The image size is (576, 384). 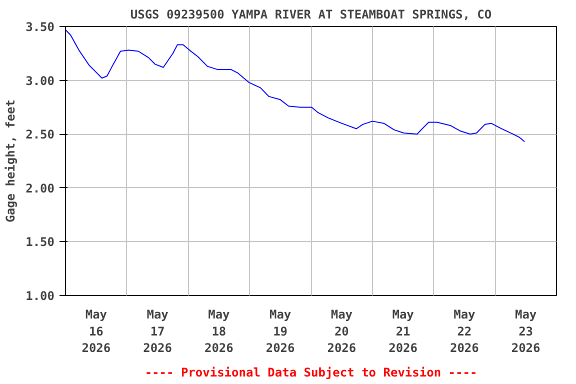 What do you see at coordinates (280, 332) in the screenshot?
I see `x-tick-label: May 19 2026` at bounding box center [280, 332].